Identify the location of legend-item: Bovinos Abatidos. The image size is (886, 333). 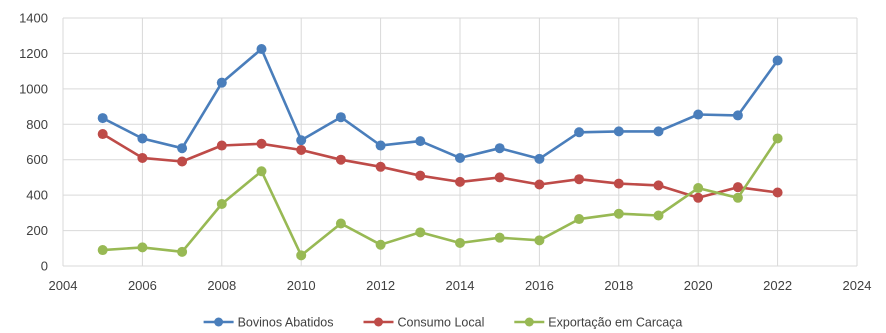
(268, 323).